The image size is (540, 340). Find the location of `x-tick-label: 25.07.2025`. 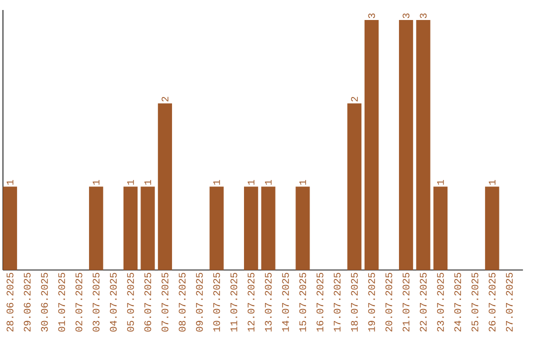

x-tick-label: 25.07.2025 is located at coordinates (475, 302).